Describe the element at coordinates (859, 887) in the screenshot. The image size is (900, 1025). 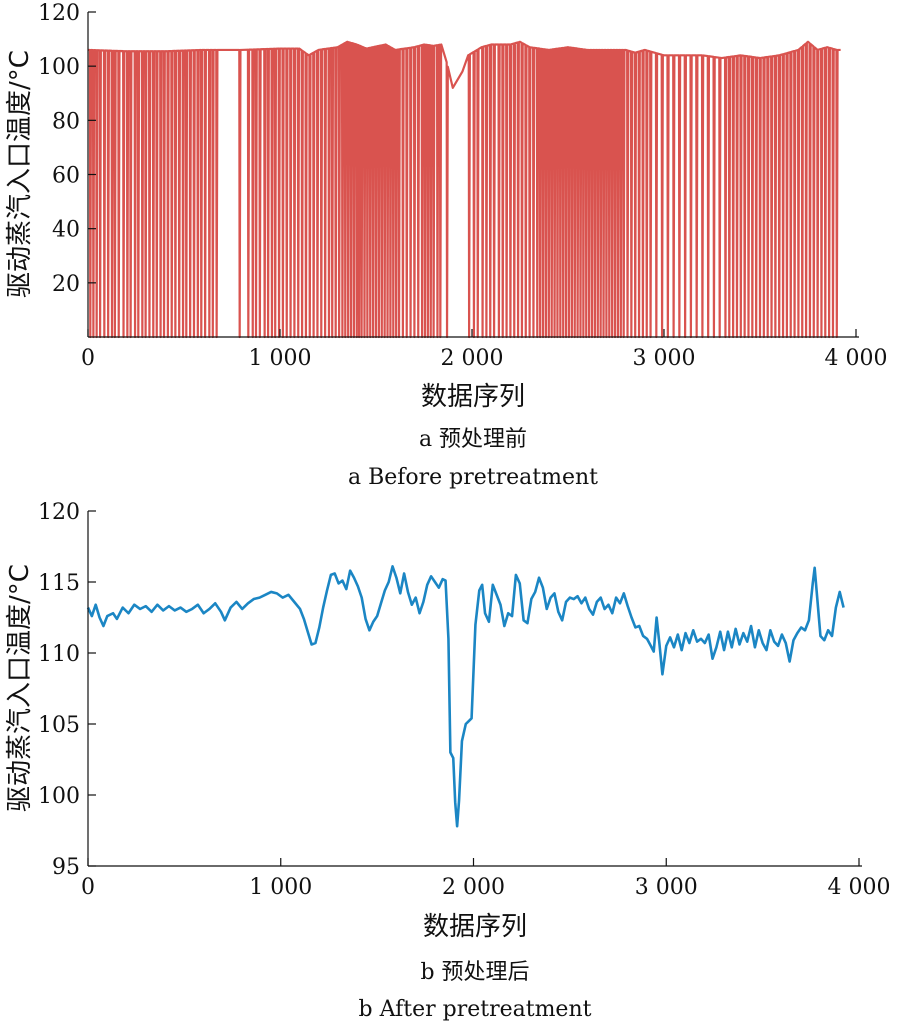
I see `chart-b-xtick-label: 4 000` at that location.